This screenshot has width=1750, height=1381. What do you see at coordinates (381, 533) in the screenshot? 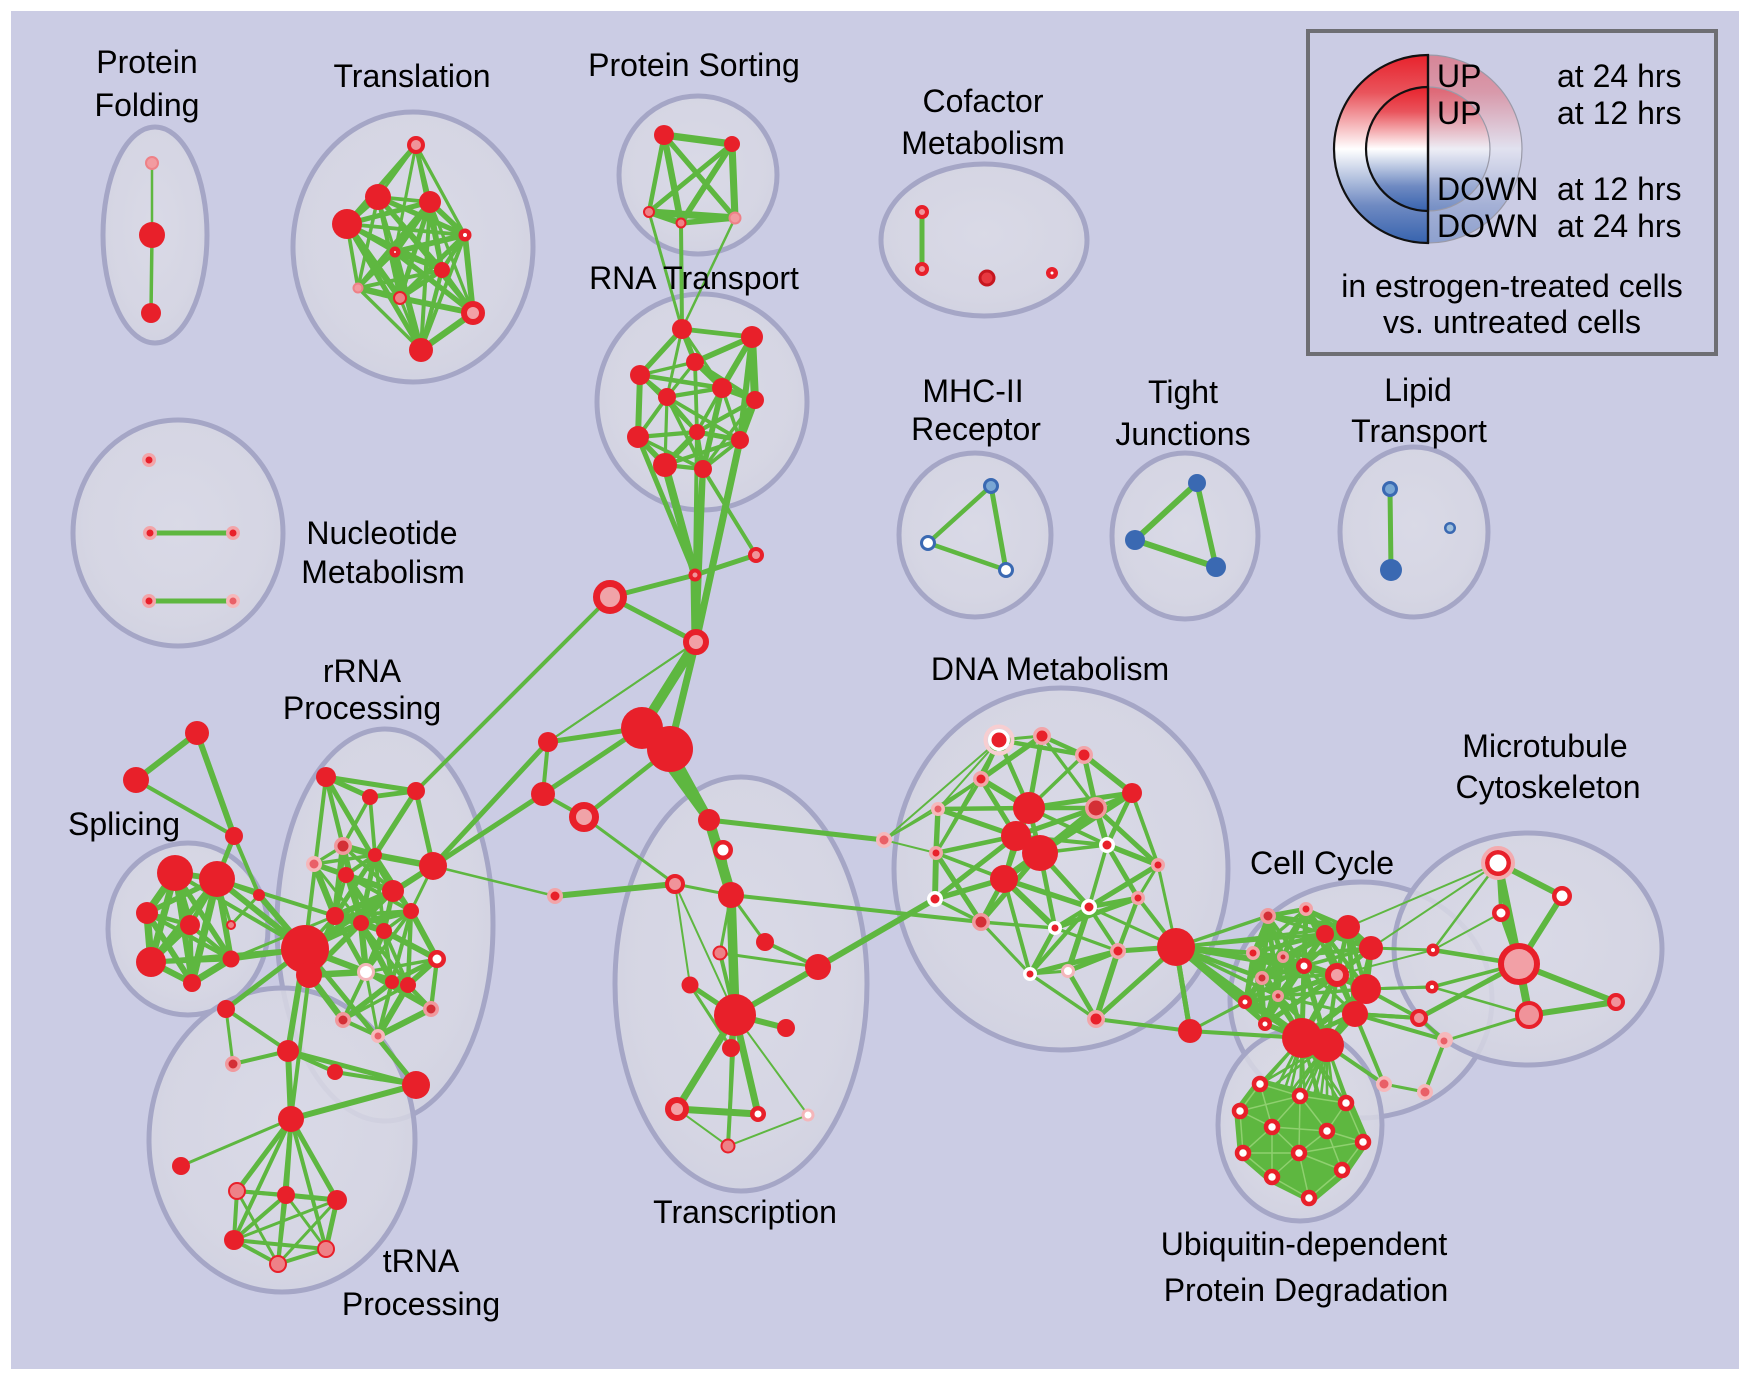
I see `svg-text: Nucleotide` at bounding box center [381, 533].